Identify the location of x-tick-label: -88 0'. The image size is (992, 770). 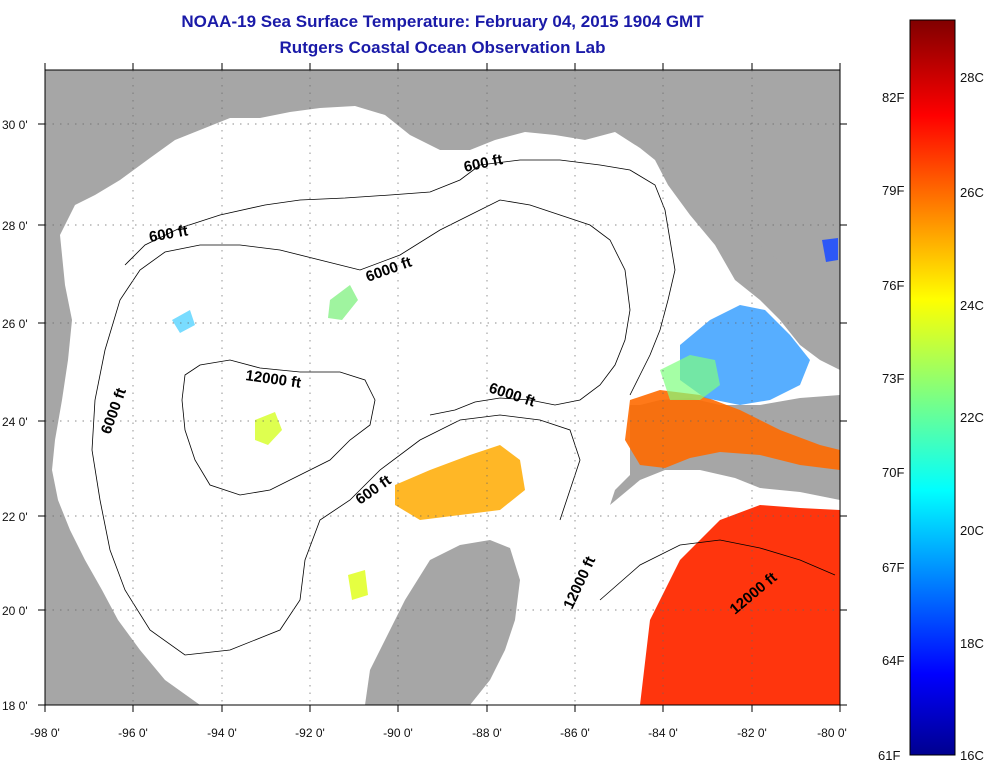
(487, 733).